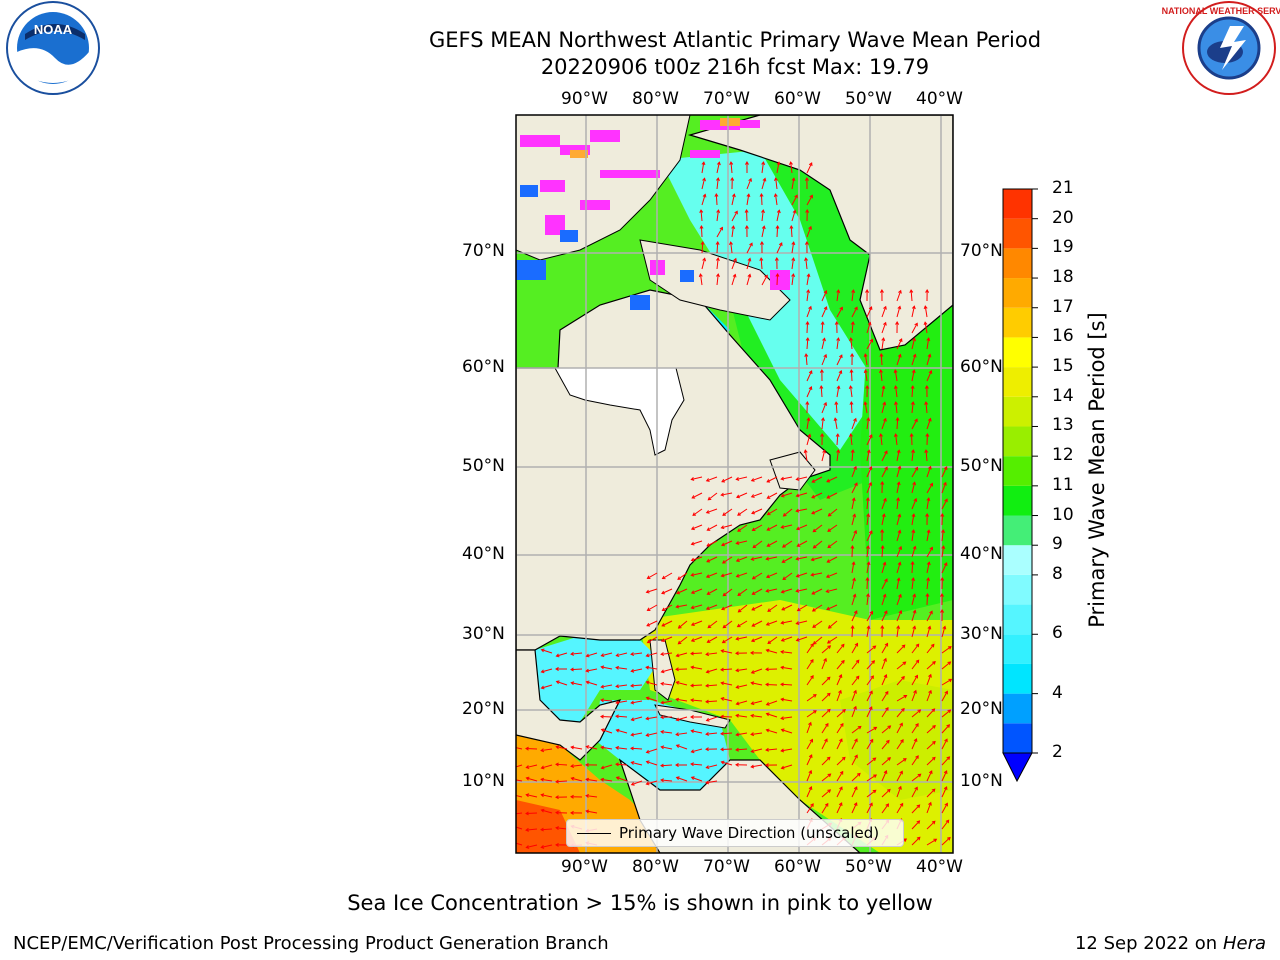 Image resolution: width=1280 pixels, height=960 pixels. What do you see at coordinates (1057, 544) in the screenshot?
I see `colorbar-tick-label: 9` at bounding box center [1057, 544].